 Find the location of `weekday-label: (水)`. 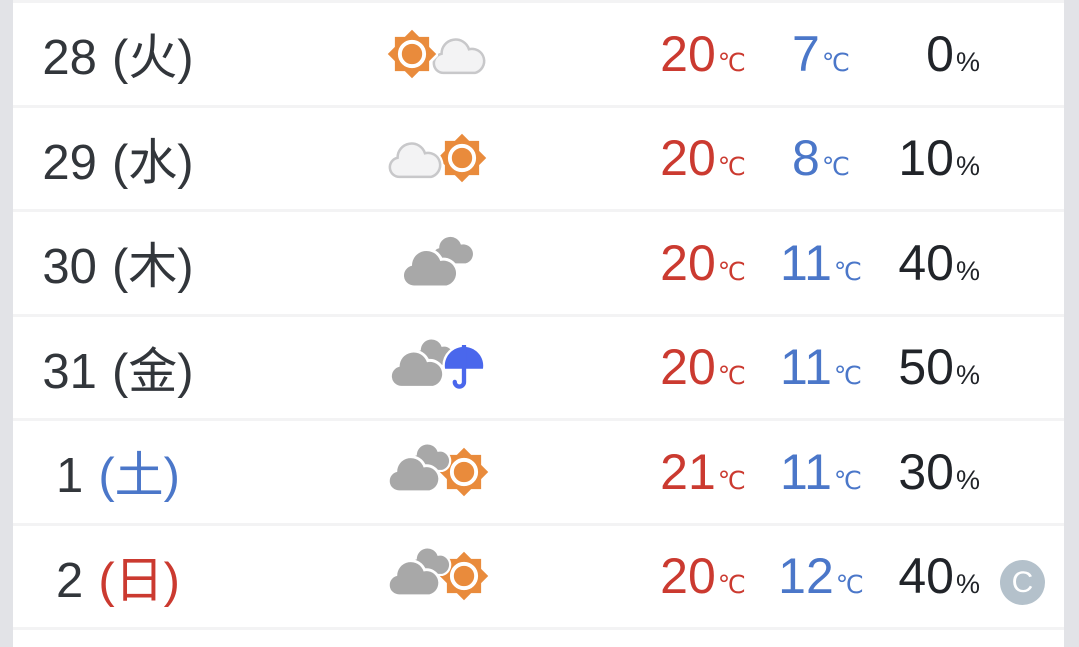

weekday-label: (水) is located at coordinates (152, 162).